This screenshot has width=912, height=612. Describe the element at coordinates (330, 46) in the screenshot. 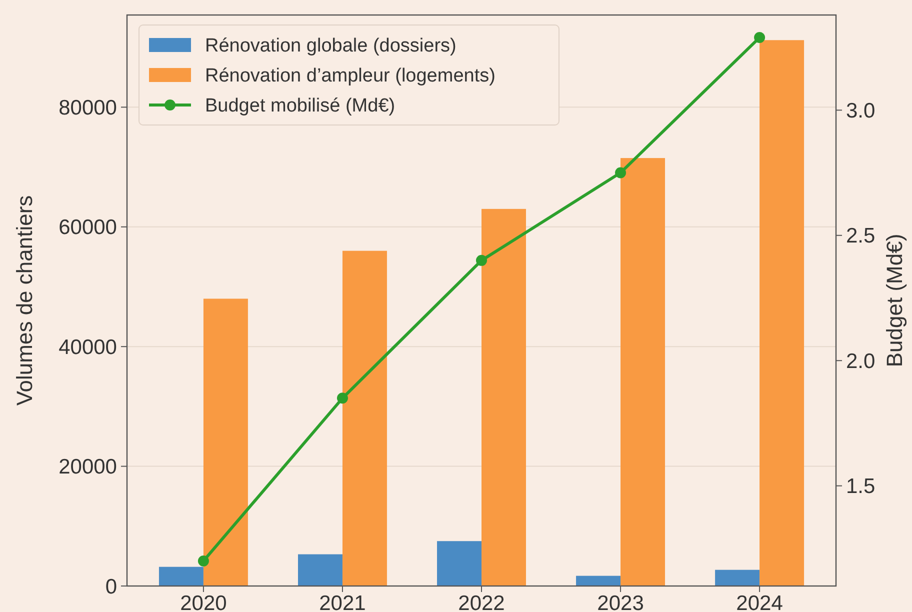

I see `legend-label: Rénovation globale (dossiers)` at that location.